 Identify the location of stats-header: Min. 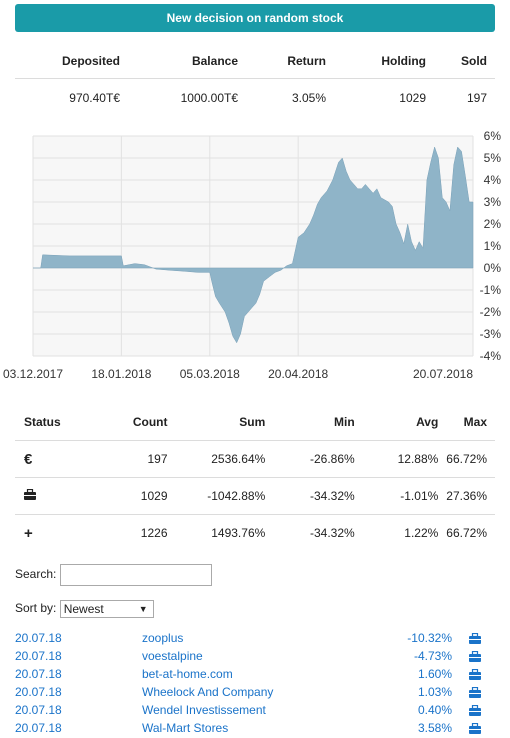
(318, 422).